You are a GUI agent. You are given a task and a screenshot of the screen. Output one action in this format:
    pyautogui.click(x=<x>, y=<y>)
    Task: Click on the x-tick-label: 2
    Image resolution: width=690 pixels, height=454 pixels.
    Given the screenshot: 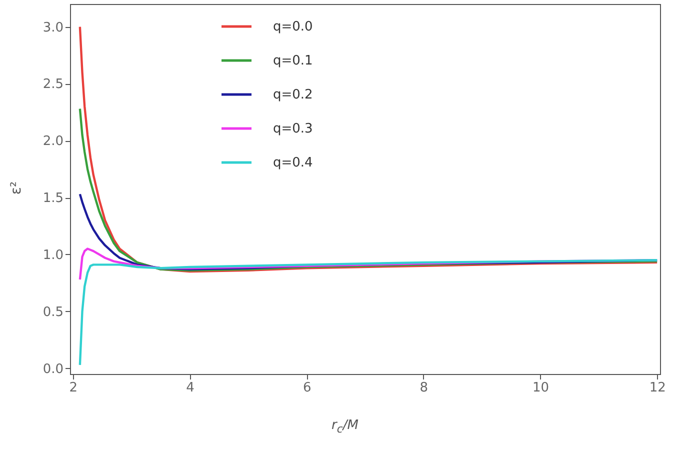 What is the action you would take?
    pyautogui.click(x=73, y=388)
    